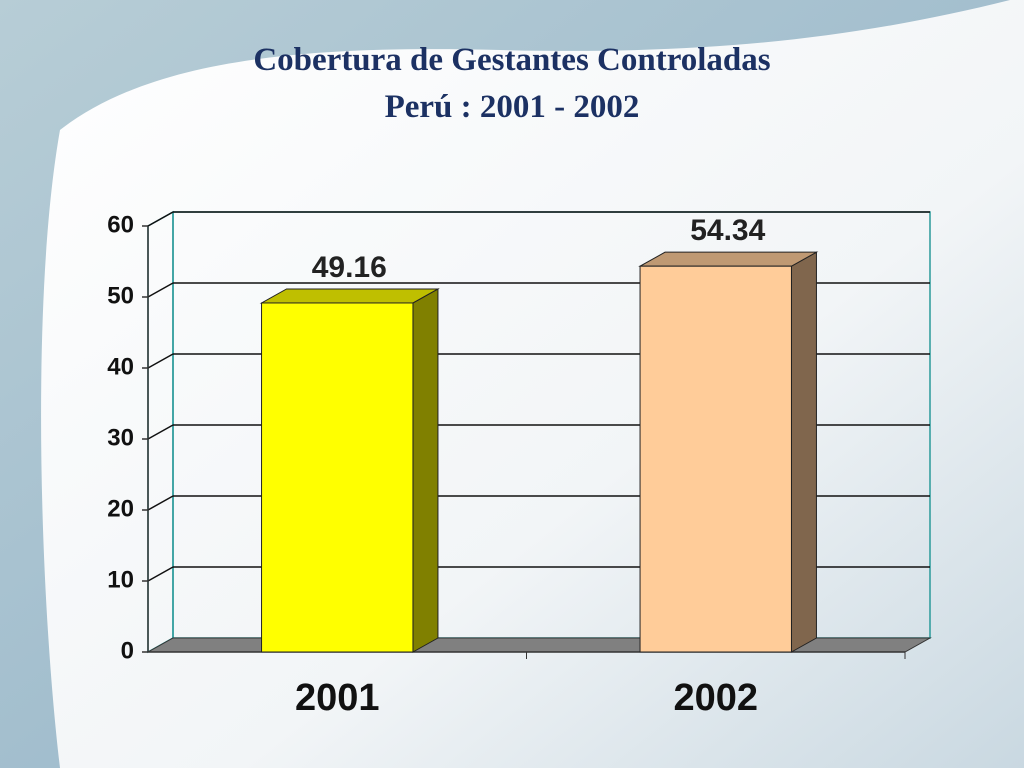 The height and width of the screenshot is (768, 1024). Describe the element at coordinates (727, 230) in the screenshot. I see `data-label: 54.34` at that location.